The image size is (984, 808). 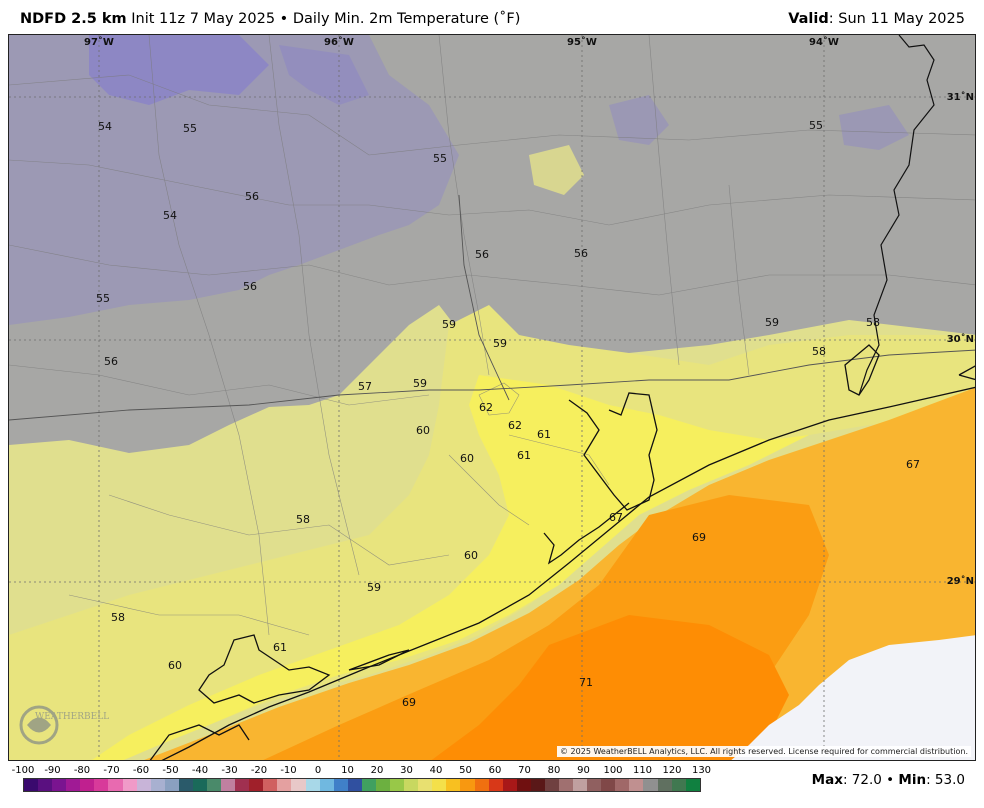 What do you see at coordinates (229, 770) in the screenshot?
I see `legend-tick-label: -30` at bounding box center [229, 770].